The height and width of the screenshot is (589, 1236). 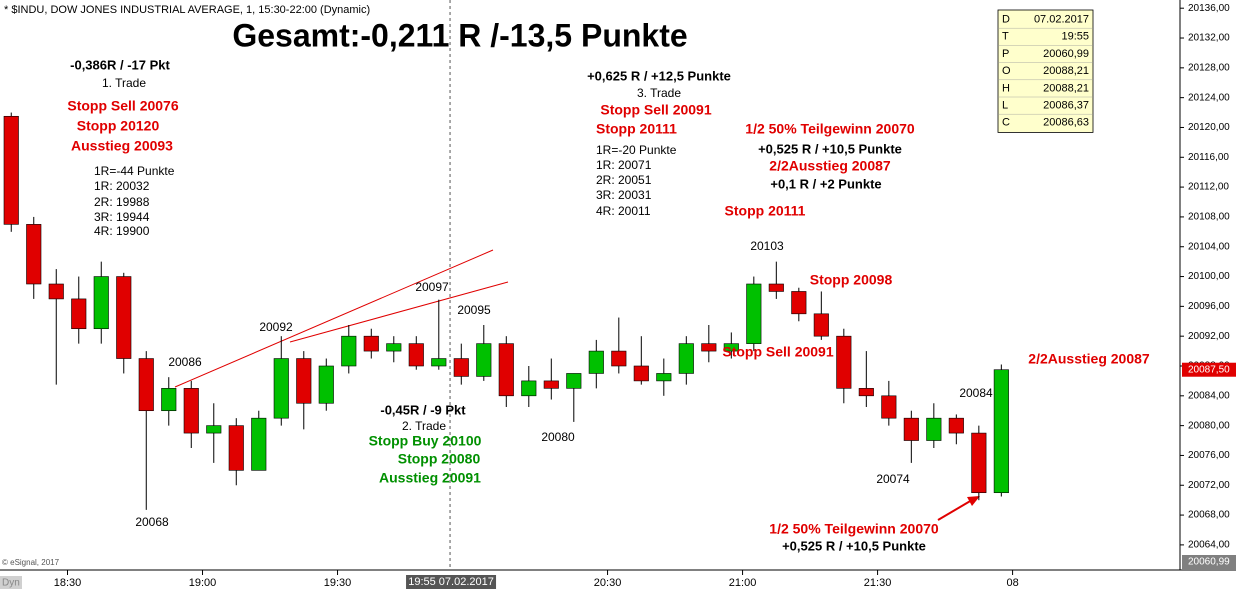 I want to click on y-tick-label: 20128,00, so click(x=1209, y=67).